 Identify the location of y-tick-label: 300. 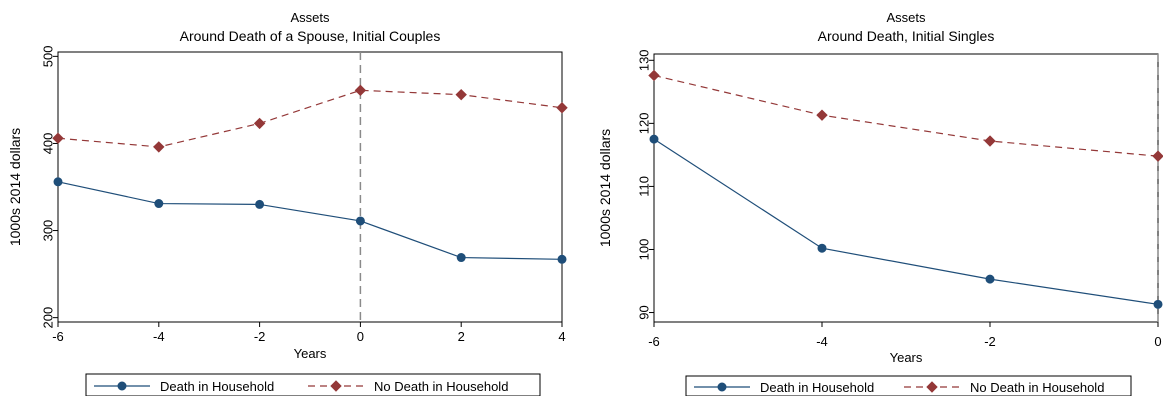
(48, 231).